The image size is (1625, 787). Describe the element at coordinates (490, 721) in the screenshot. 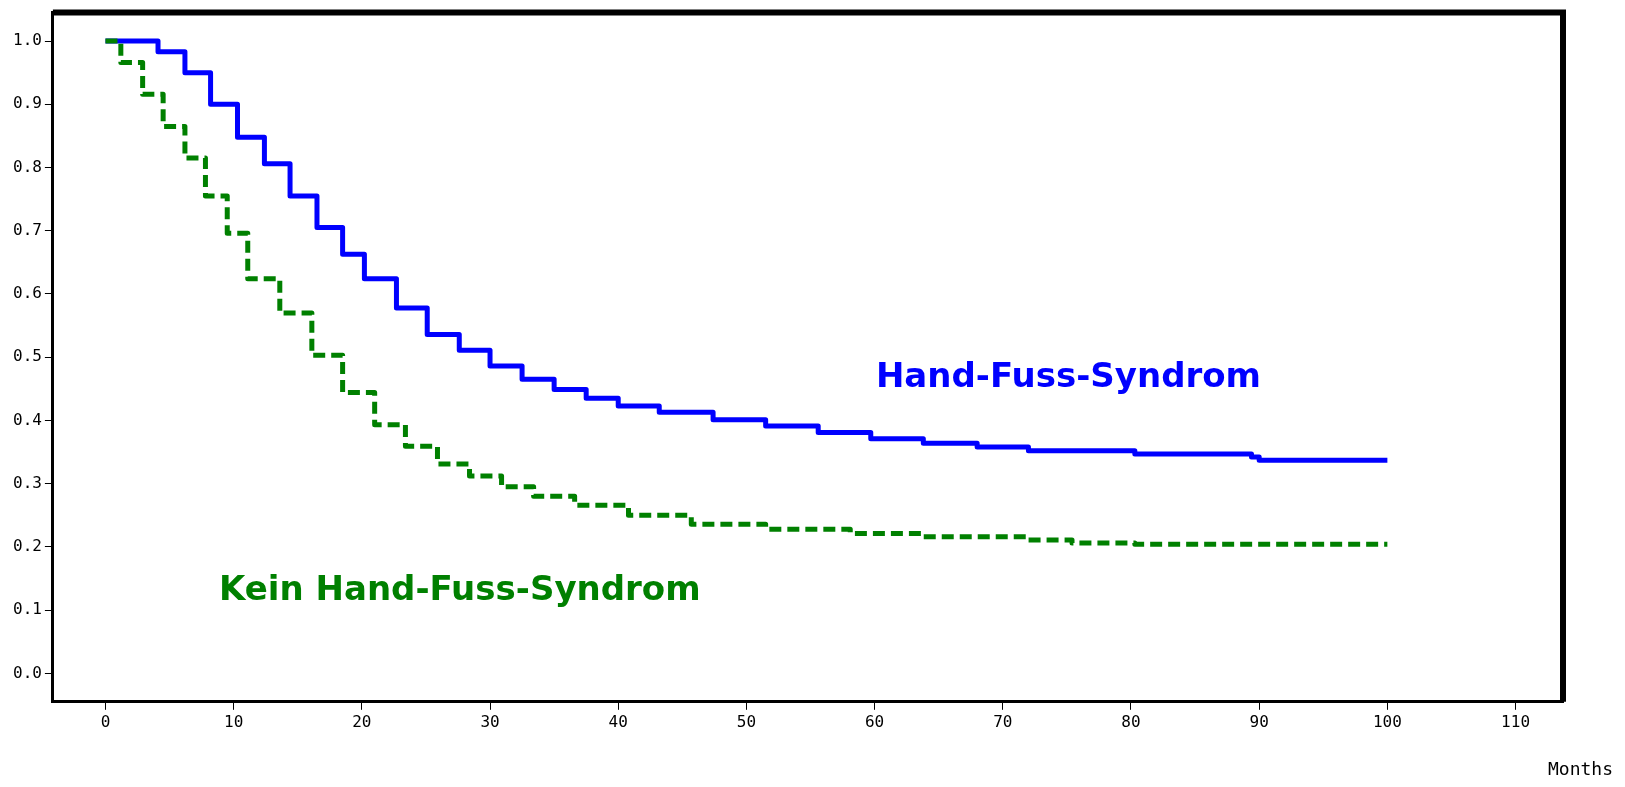

I see `x-tick-label: 30` at that location.